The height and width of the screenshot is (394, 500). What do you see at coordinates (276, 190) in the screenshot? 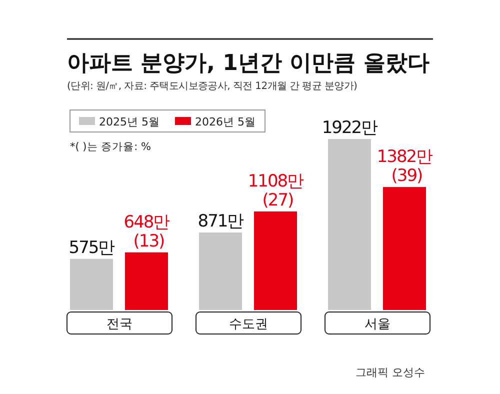
I see `data-label: 1108만 (27)` at bounding box center [276, 190].